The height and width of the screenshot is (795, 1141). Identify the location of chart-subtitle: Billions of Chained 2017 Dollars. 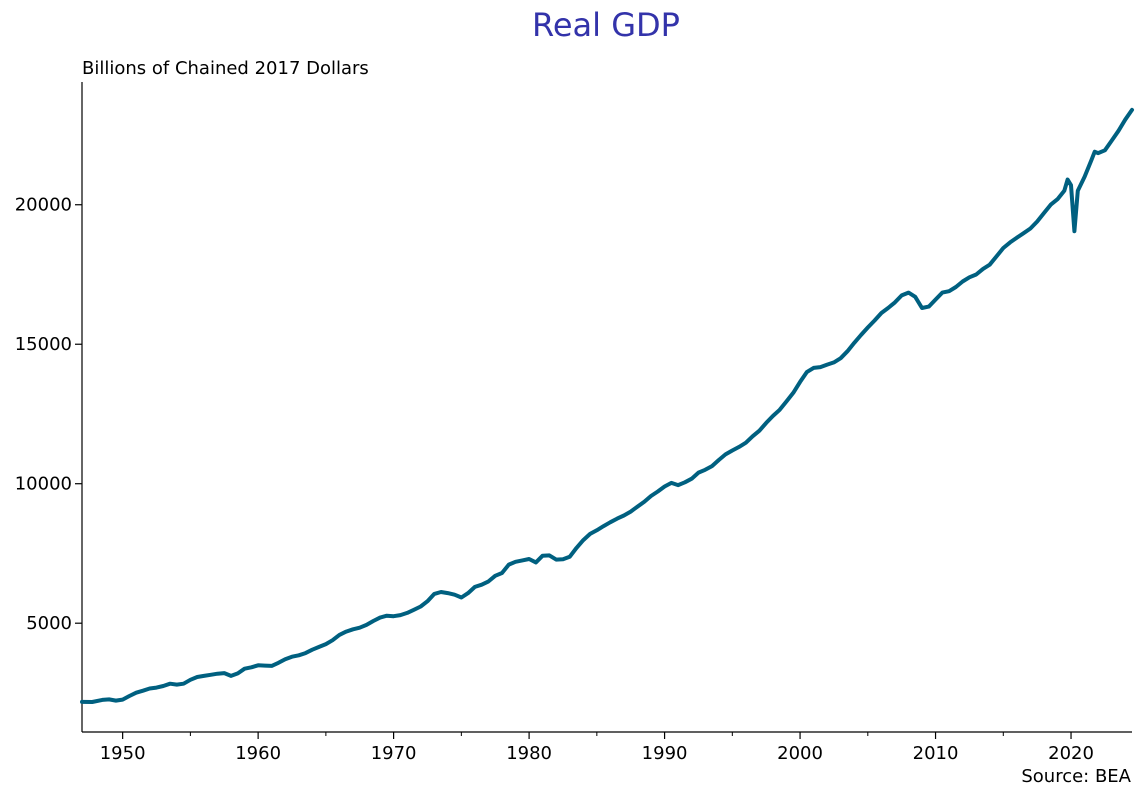
(225, 68).